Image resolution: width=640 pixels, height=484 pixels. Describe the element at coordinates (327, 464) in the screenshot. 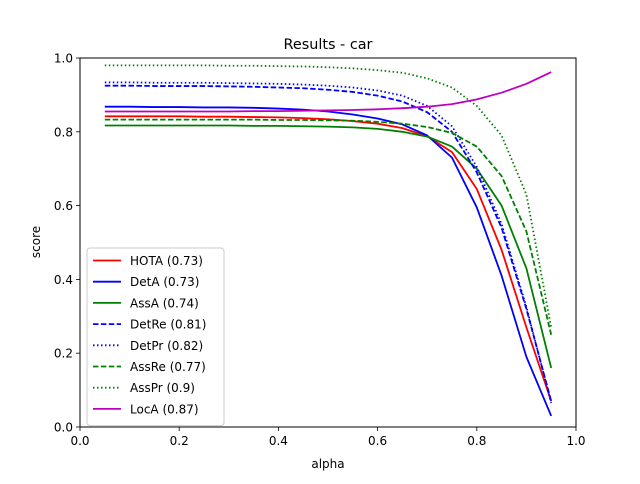

I see `x-axis-label: alpha` at that location.